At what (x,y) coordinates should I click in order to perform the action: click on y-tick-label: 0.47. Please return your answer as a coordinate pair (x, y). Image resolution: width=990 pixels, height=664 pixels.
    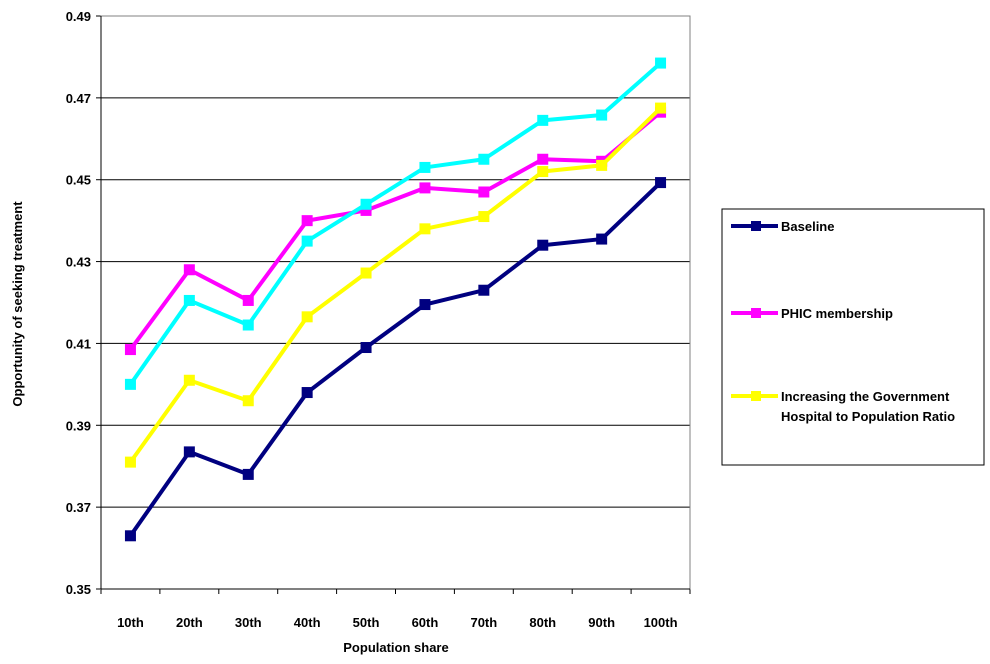
    Looking at the image, I should click on (78, 98).